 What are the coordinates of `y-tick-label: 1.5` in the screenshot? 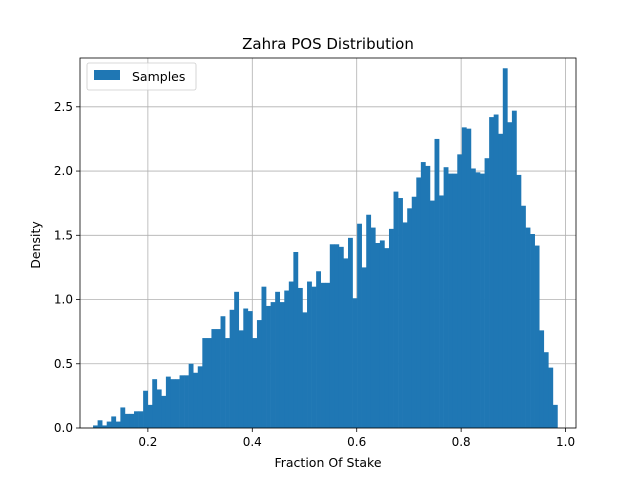 It's located at (63, 235).